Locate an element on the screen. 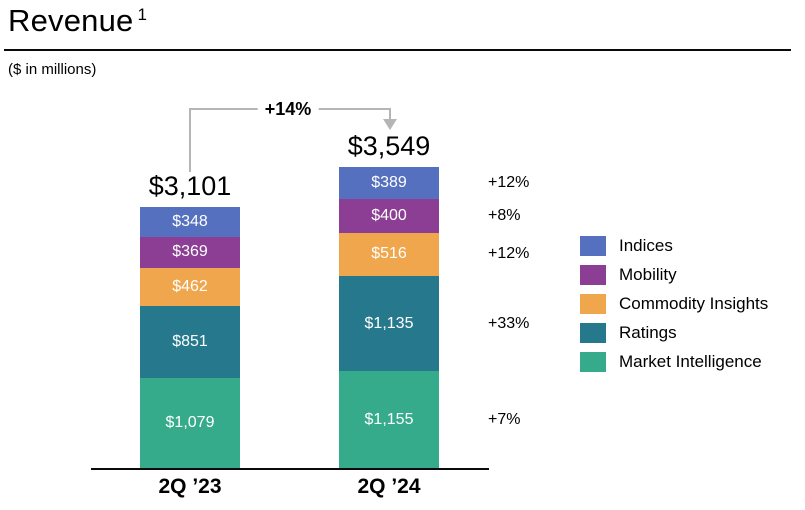  growth-arrow-head-icon is located at coordinates (390, 124).